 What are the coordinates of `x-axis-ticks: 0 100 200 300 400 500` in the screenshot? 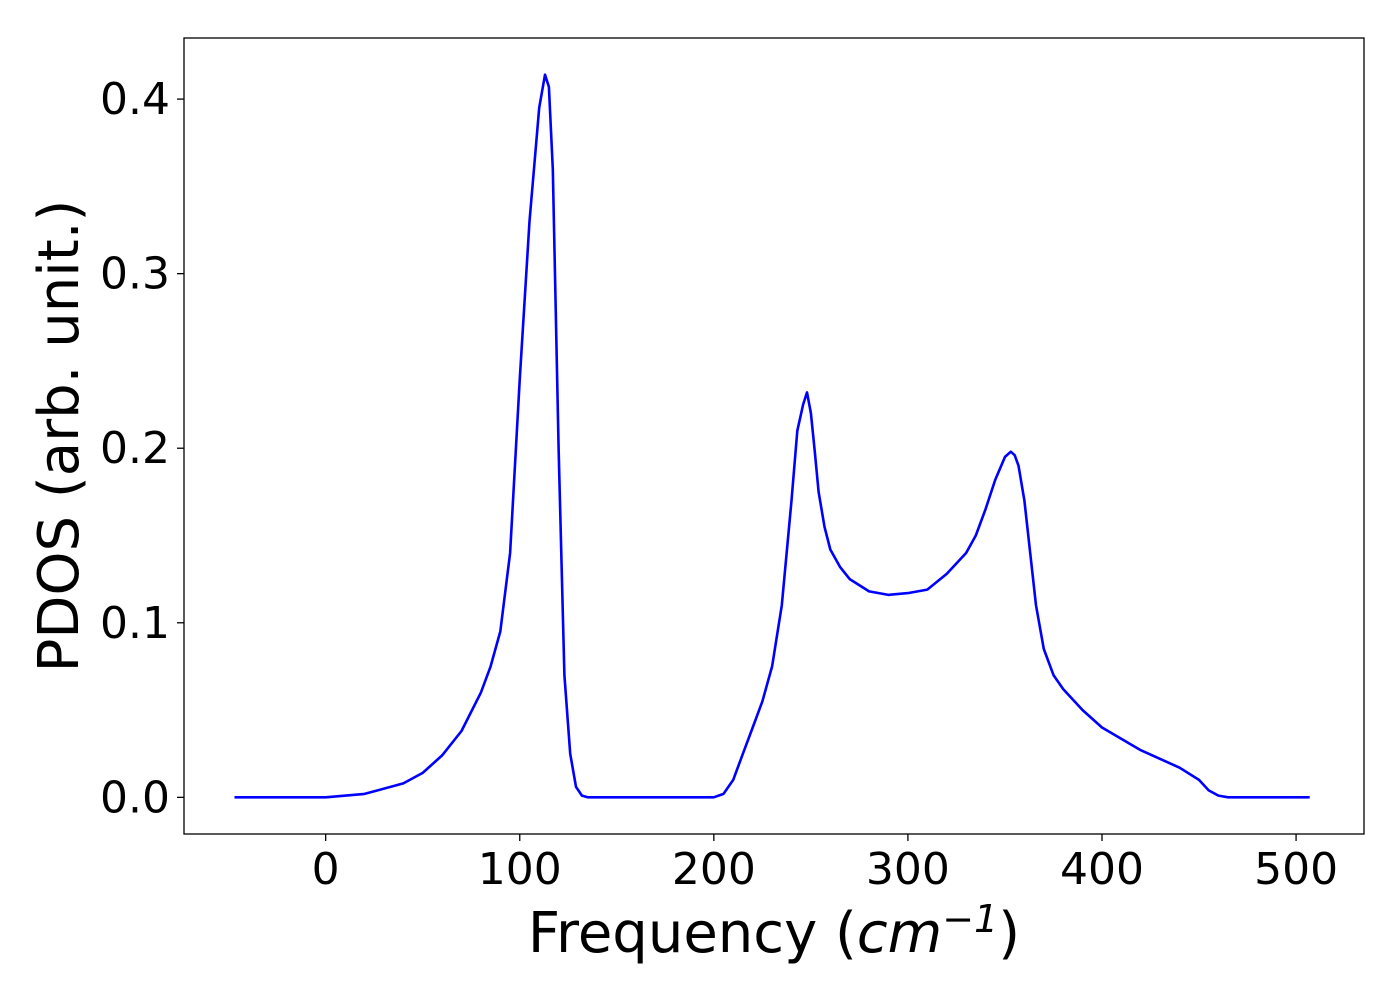 It's located at (825, 864).